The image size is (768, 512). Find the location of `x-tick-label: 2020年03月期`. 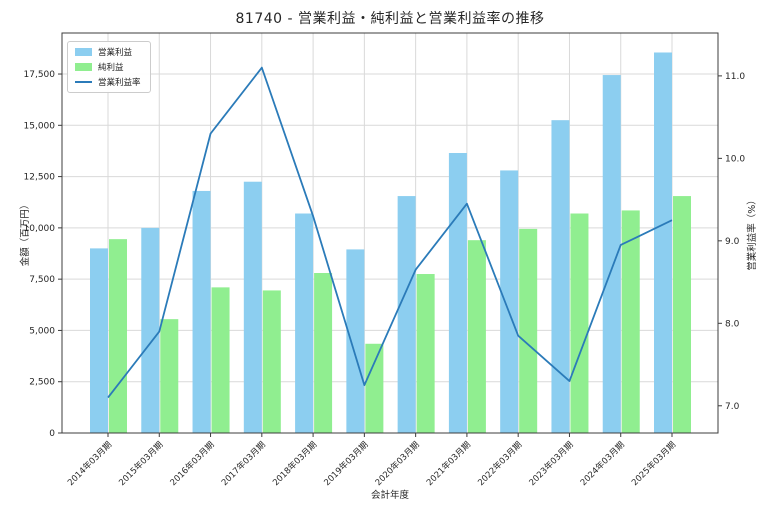

x-tick-label: 2020年03月期 is located at coordinates (397, 463).